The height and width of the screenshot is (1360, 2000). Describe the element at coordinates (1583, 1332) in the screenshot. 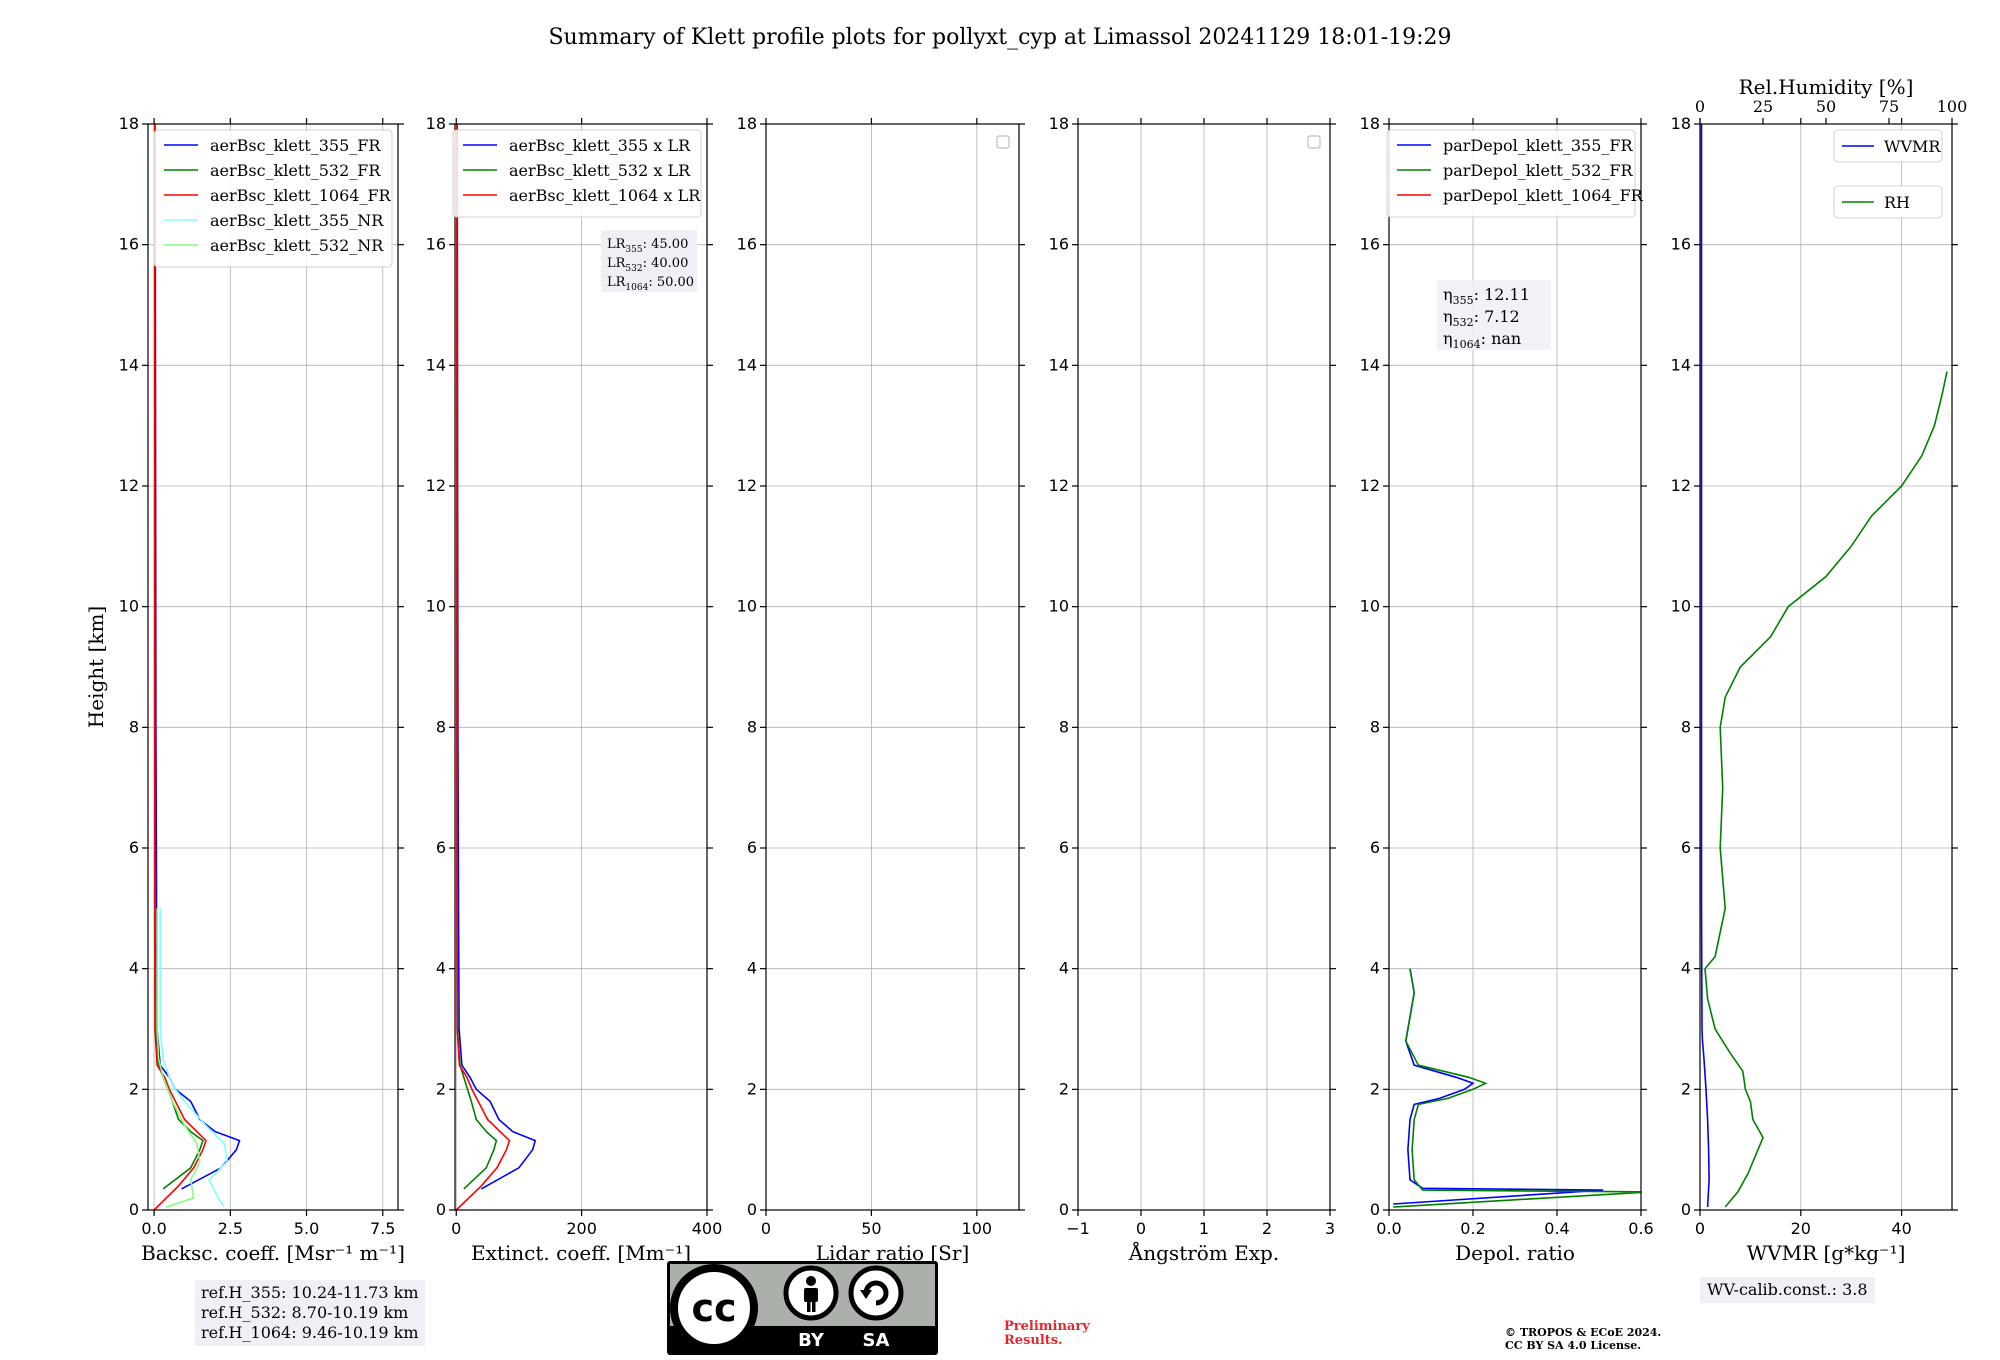

I see `copyright-line-1: © TROPOS & ECoE 2024.` at that location.